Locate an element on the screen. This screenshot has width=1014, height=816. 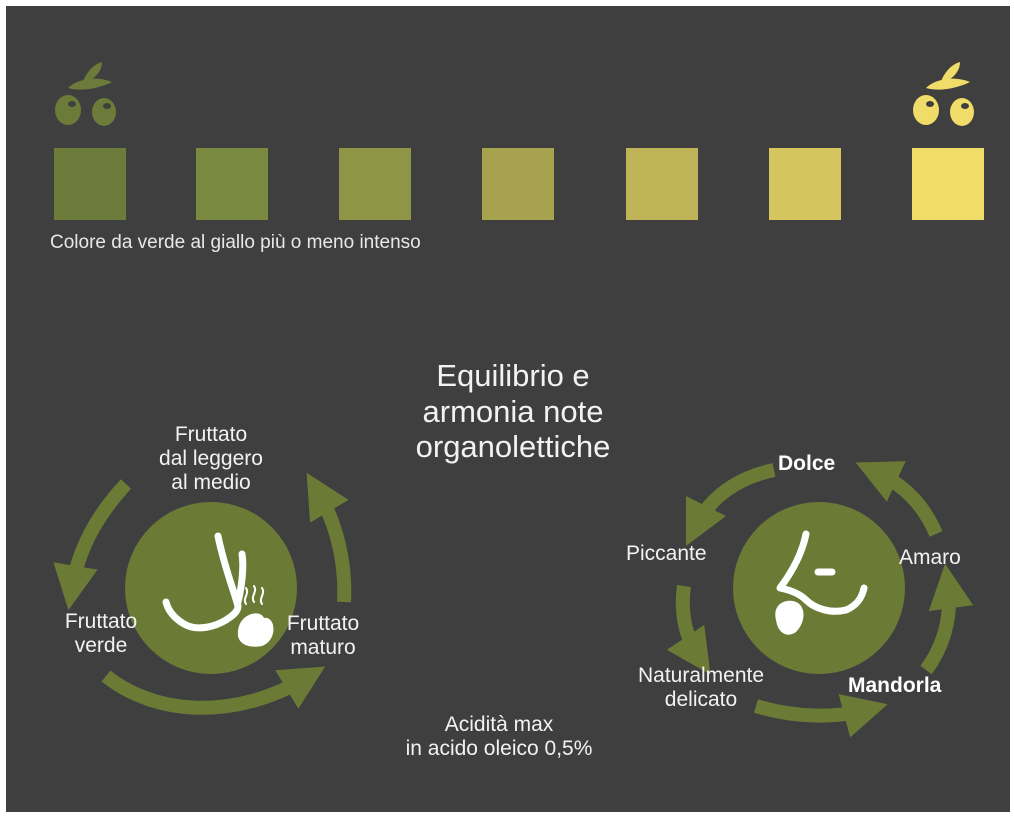
label-line: maturo is located at coordinates (323, 648).